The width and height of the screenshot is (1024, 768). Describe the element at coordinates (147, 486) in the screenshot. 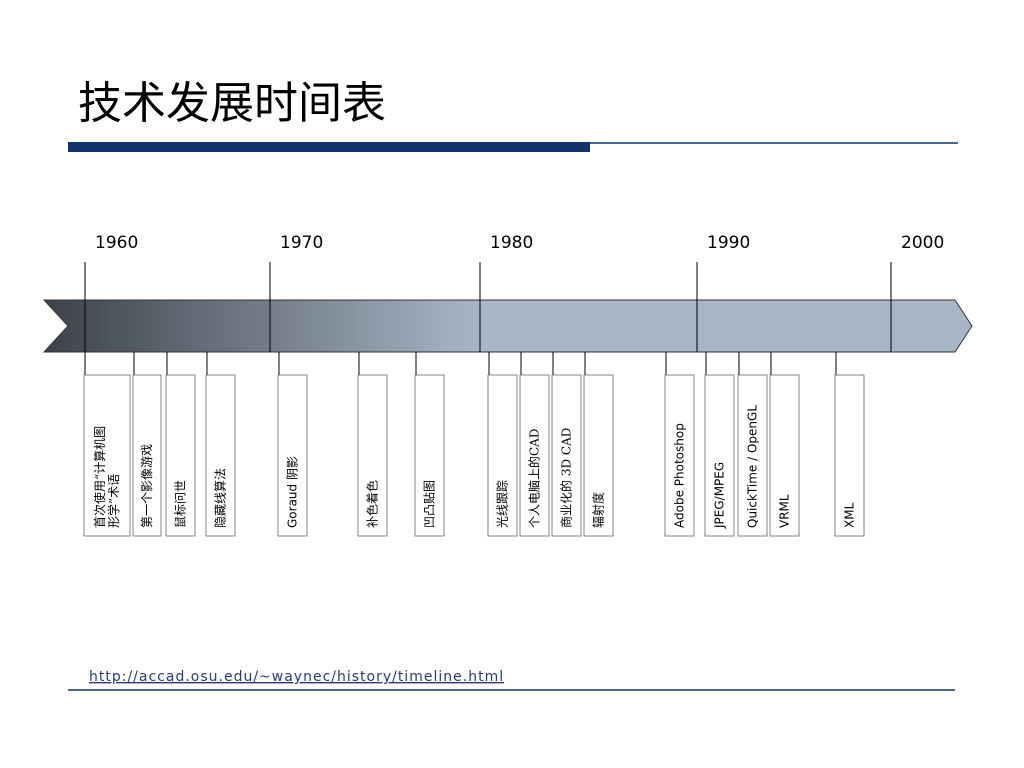

I see `event-label: 第一个影像游戏` at that location.